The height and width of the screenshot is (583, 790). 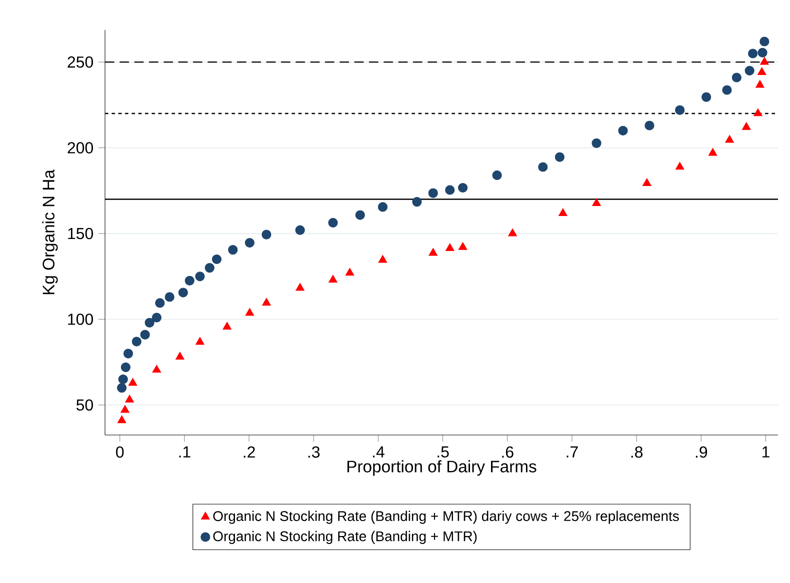 What do you see at coordinates (80, 62) in the screenshot?
I see `y-tick-label: 250` at bounding box center [80, 62].